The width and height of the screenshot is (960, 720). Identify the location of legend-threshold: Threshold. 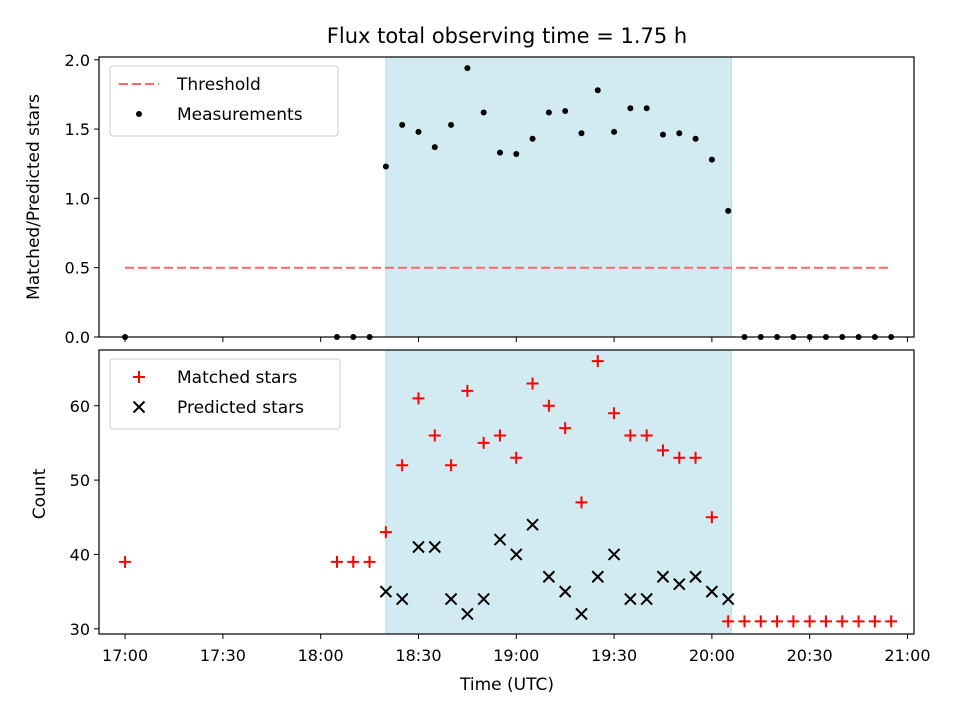
(218, 85).